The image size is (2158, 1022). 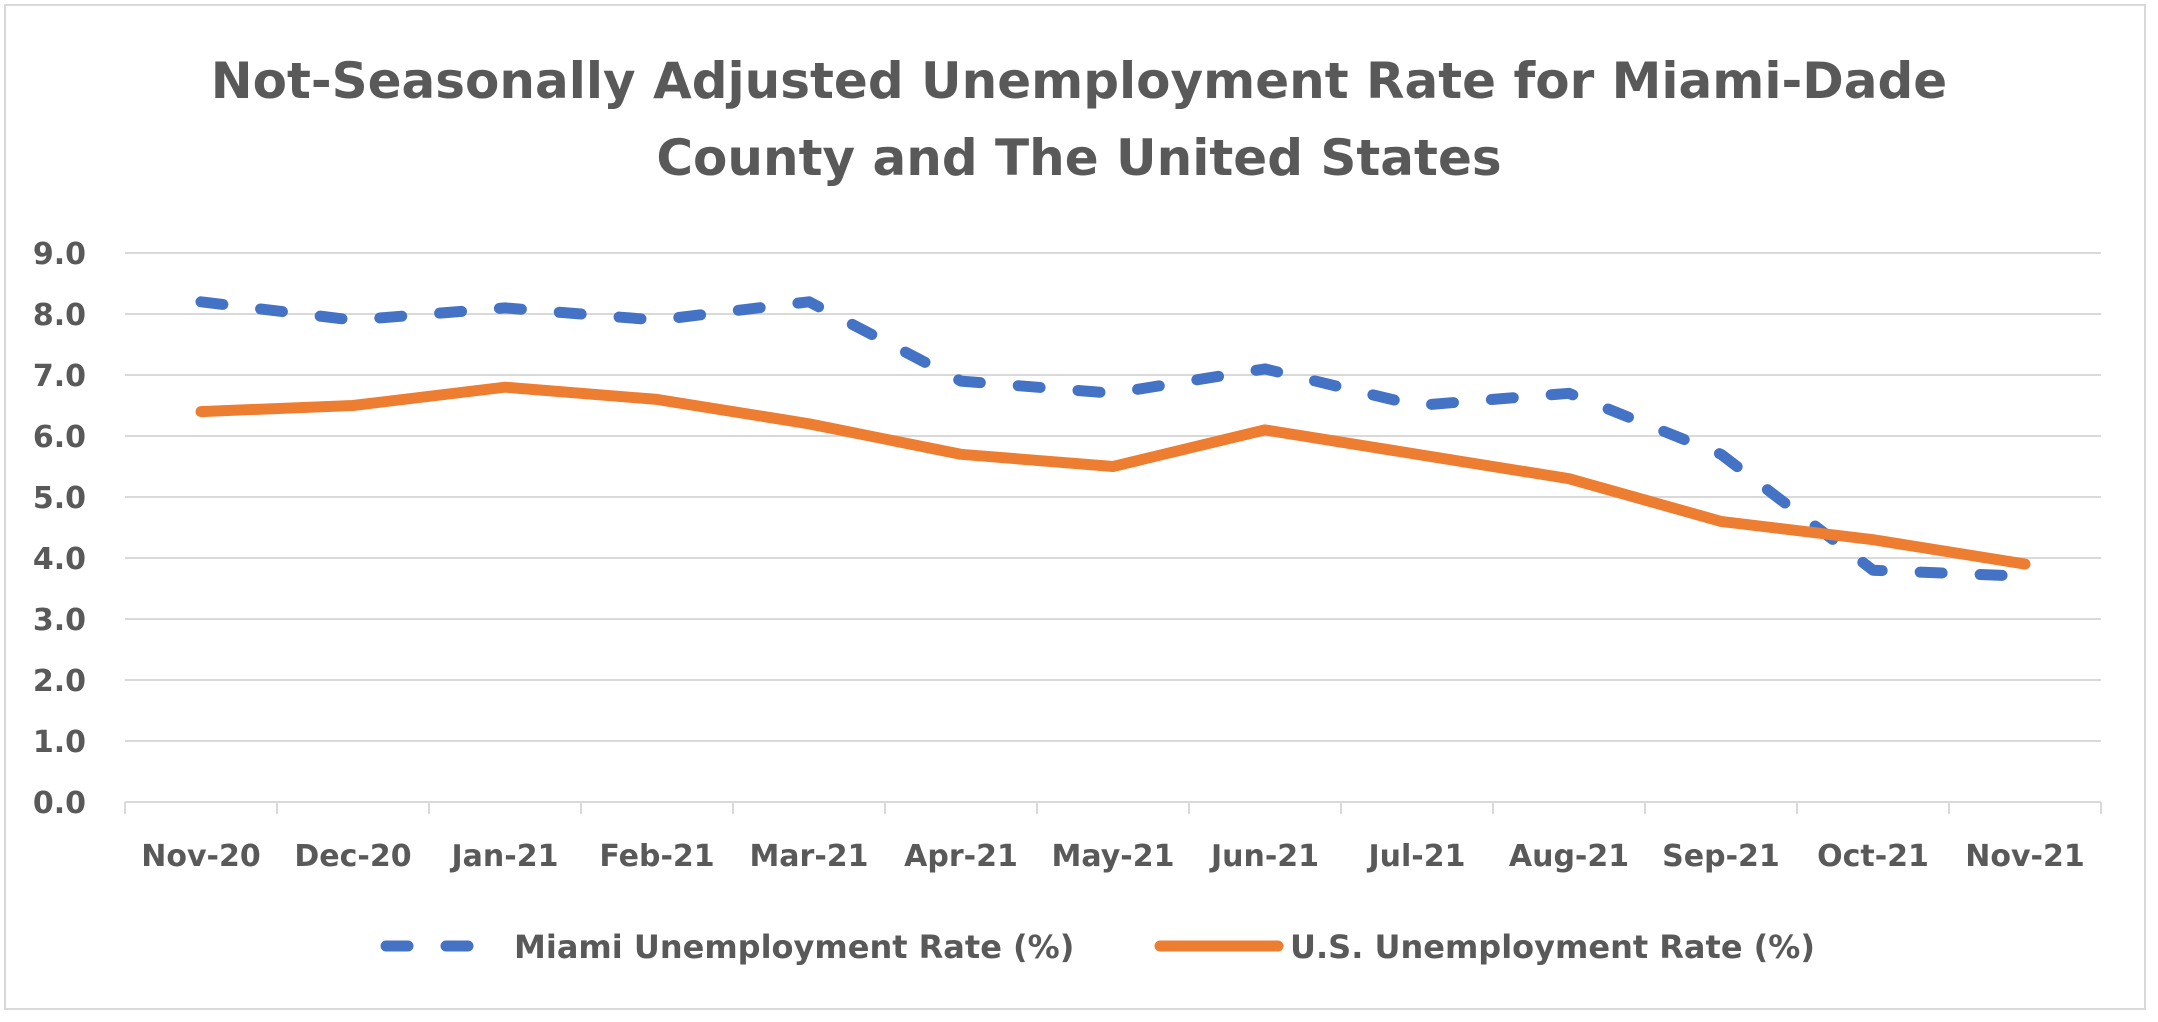 What do you see at coordinates (59, 315) in the screenshot?
I see `y-tick-label: 8.0` at bounding box center [59, 315].